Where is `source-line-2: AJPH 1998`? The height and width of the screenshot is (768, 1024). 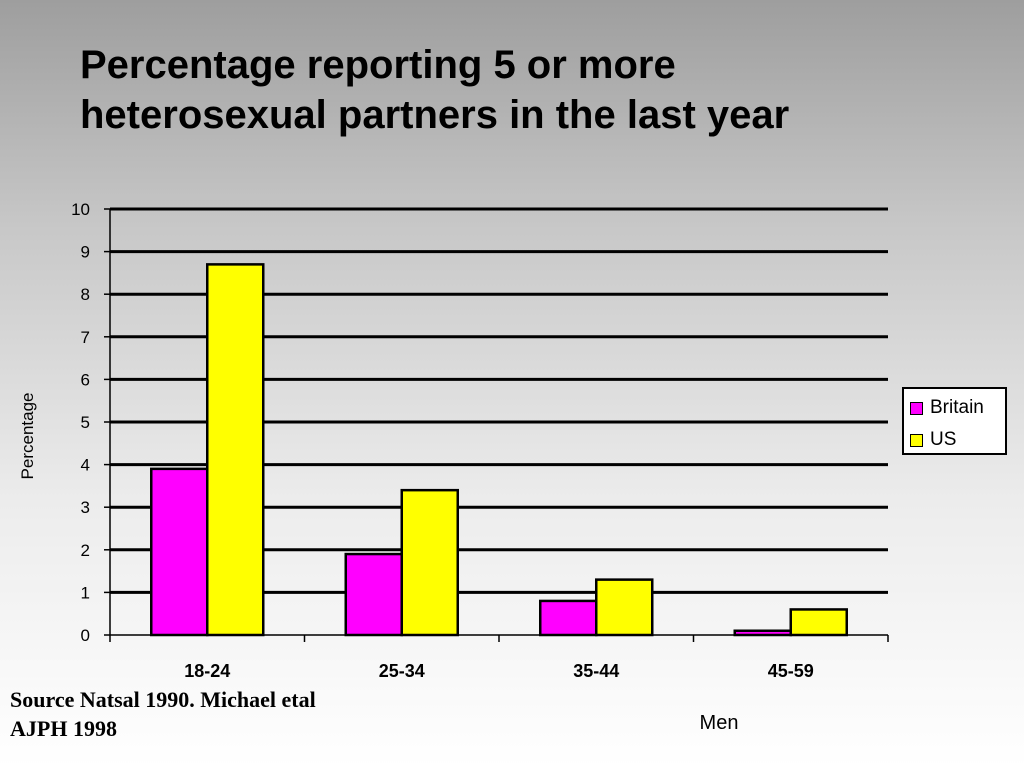
source-line-2: AJPH 1998 is located at coordinates (63, 728).